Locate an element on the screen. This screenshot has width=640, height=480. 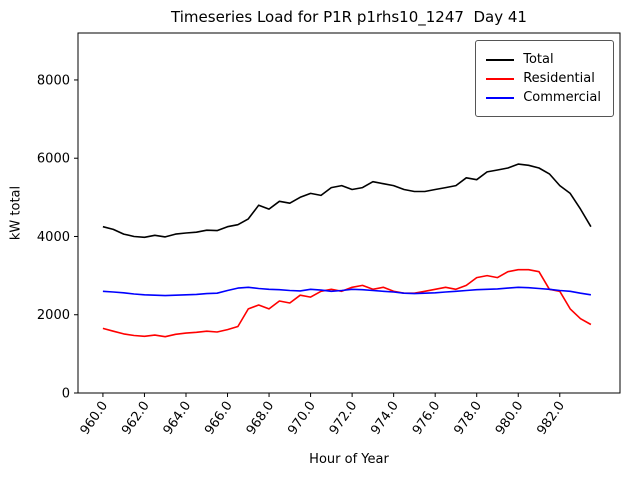
x-tick-label: 976.0 is located at coordinates (427, 418).